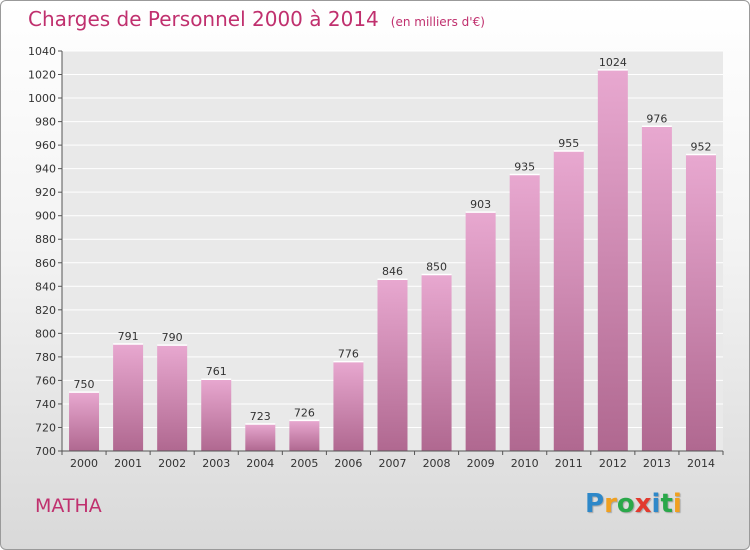  I want to click on bar-value-label: 846, so click(392, 271).